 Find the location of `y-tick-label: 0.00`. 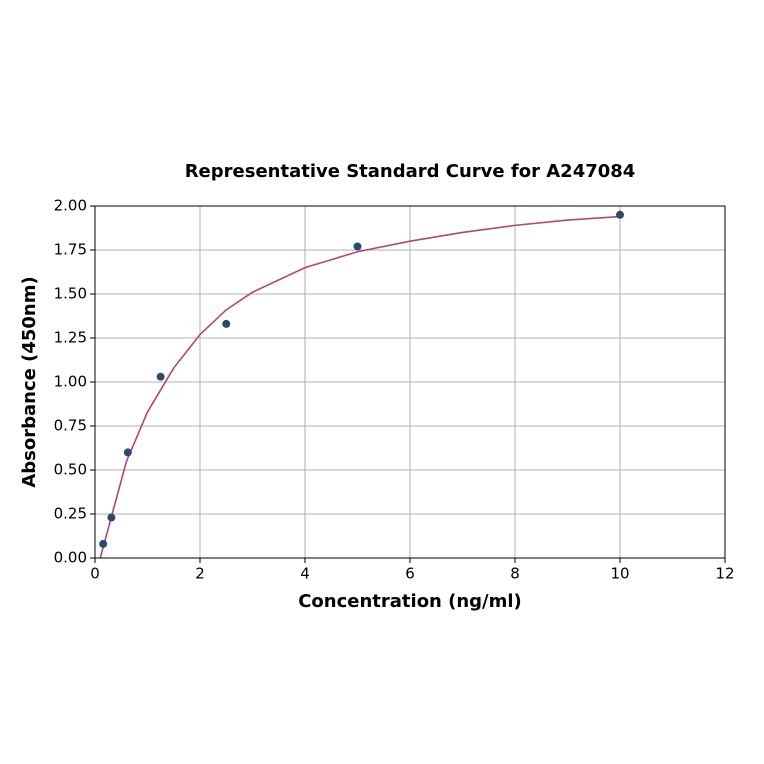

y-tick-label: 0.00 is located at coordinates (70, 558).